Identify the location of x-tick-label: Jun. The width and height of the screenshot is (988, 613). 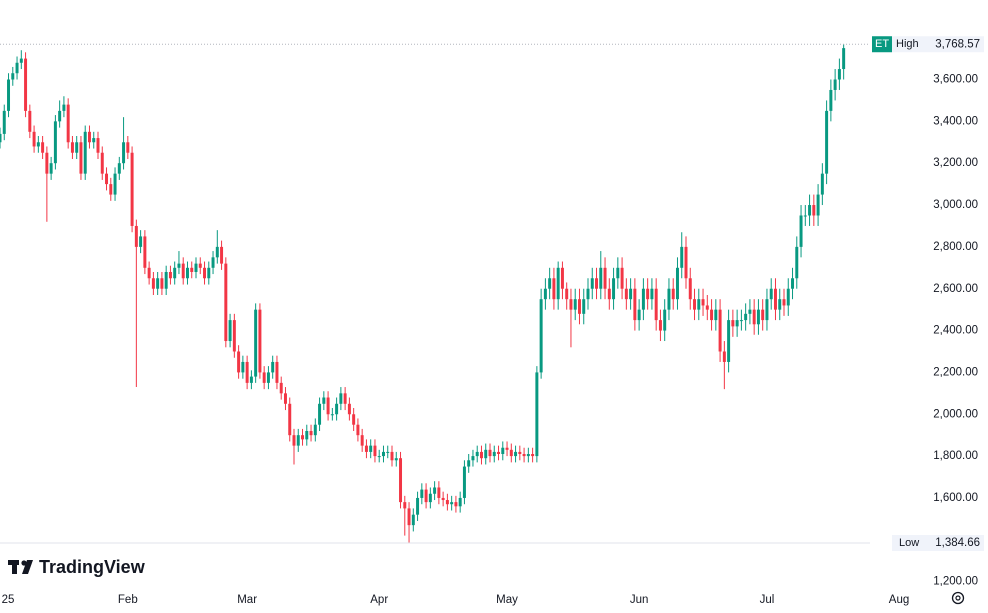
(639, 600).